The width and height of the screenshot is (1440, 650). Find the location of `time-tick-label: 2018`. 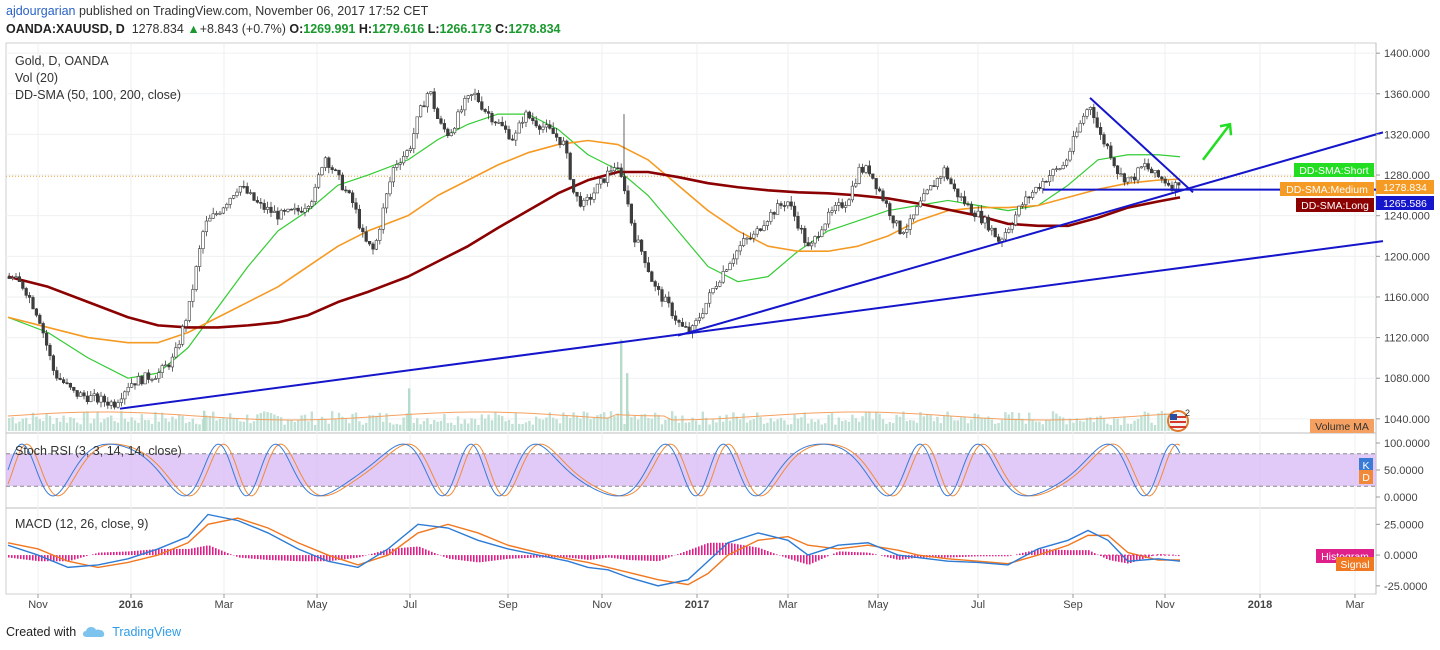

time-tick-label: 2018 is located at coordinates (1260, 605).